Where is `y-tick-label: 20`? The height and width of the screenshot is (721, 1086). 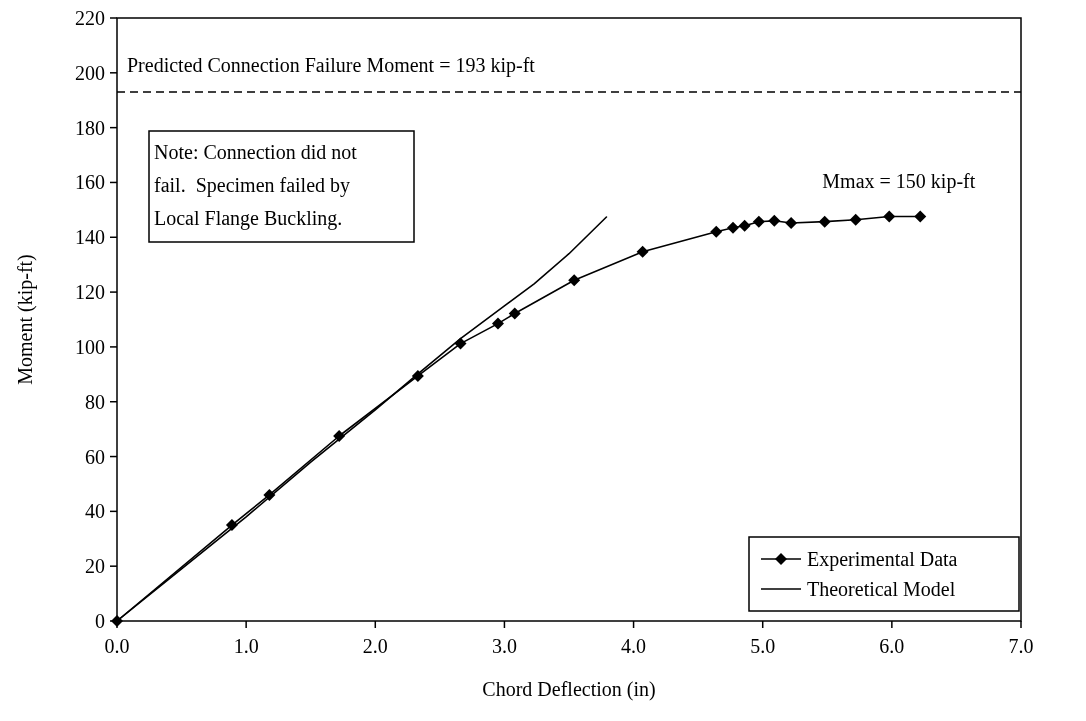
y-tick-label: 20 is located at coordinates (95, 566).